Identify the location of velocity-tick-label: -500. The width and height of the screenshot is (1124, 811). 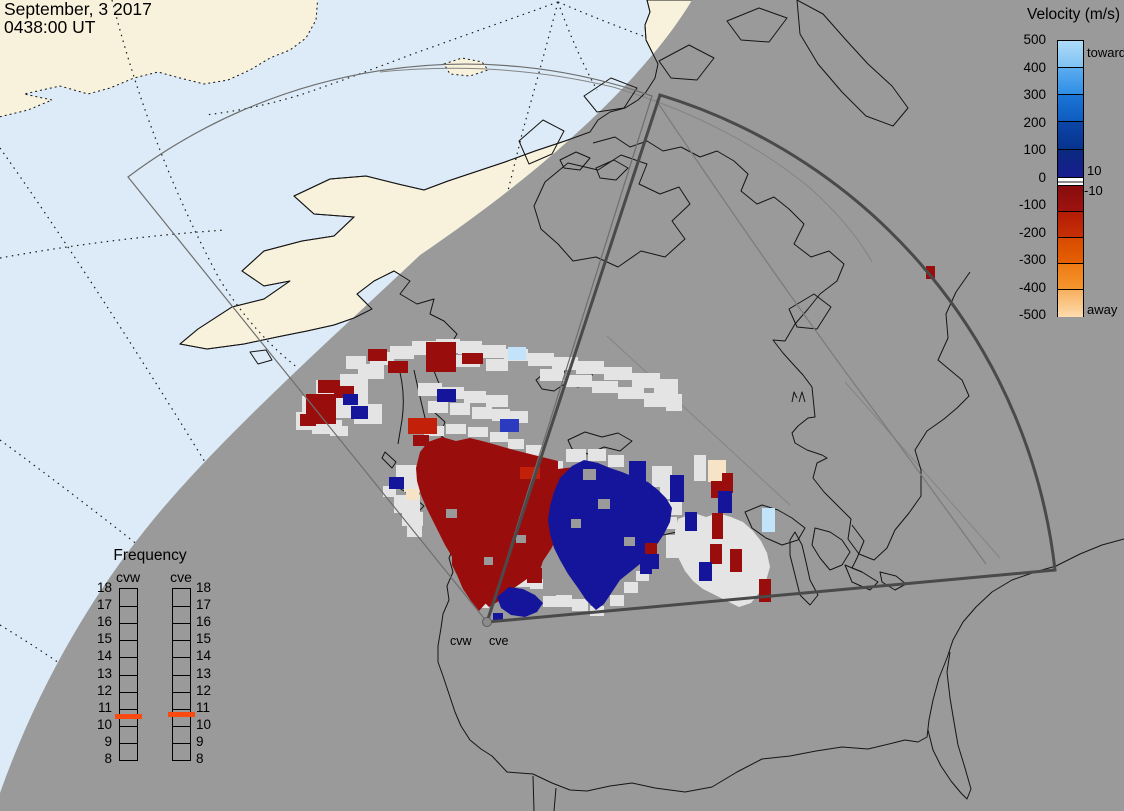
(1032, 314).